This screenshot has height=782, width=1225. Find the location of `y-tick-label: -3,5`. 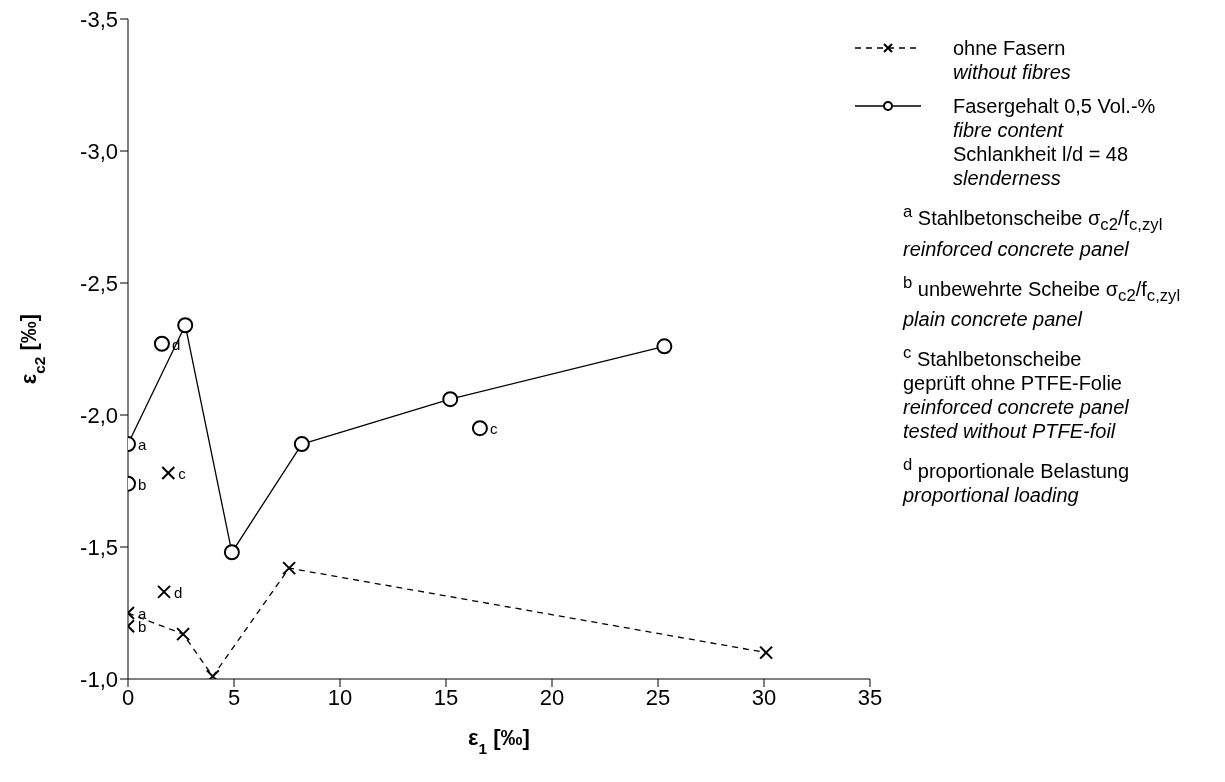

y-tick-label: -3,5 is located at coordinates (99, 19).